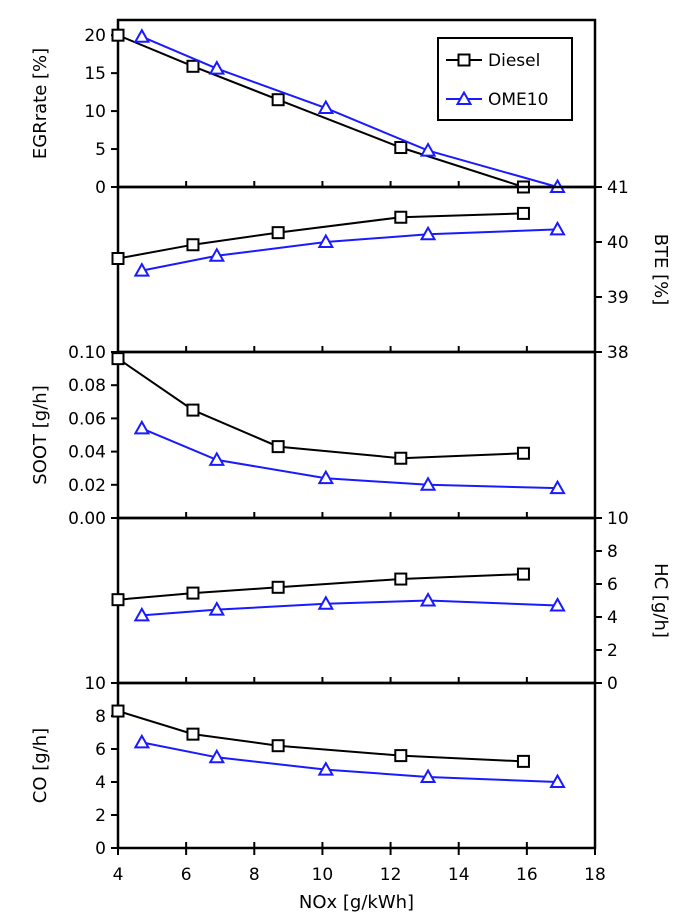 Image resolution: width=700 pixels, height=919 pixels. What do you see at coordinates (100, 816) in the screenshot?
I see `y-tick-label: 2` at bounding box center [100, 816].